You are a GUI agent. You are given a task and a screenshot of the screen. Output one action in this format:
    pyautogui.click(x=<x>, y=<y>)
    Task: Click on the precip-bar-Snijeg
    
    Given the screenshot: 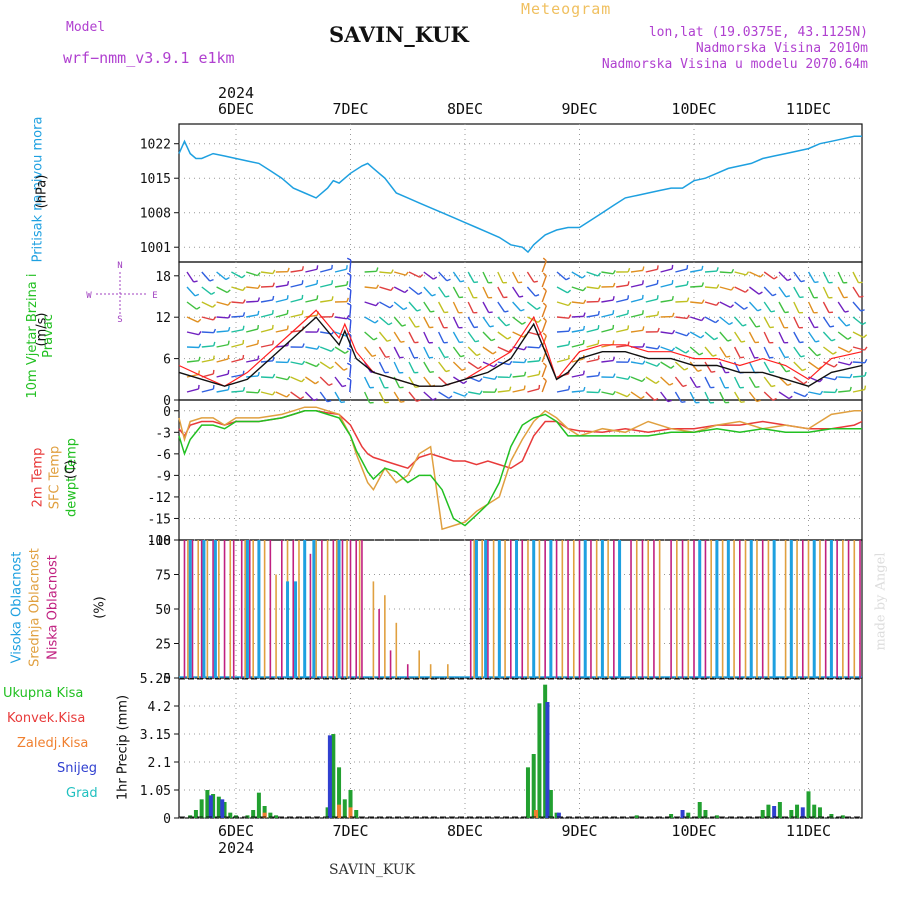 What is the action you would take?
    pyautogui.click(x=210, y=806)
    